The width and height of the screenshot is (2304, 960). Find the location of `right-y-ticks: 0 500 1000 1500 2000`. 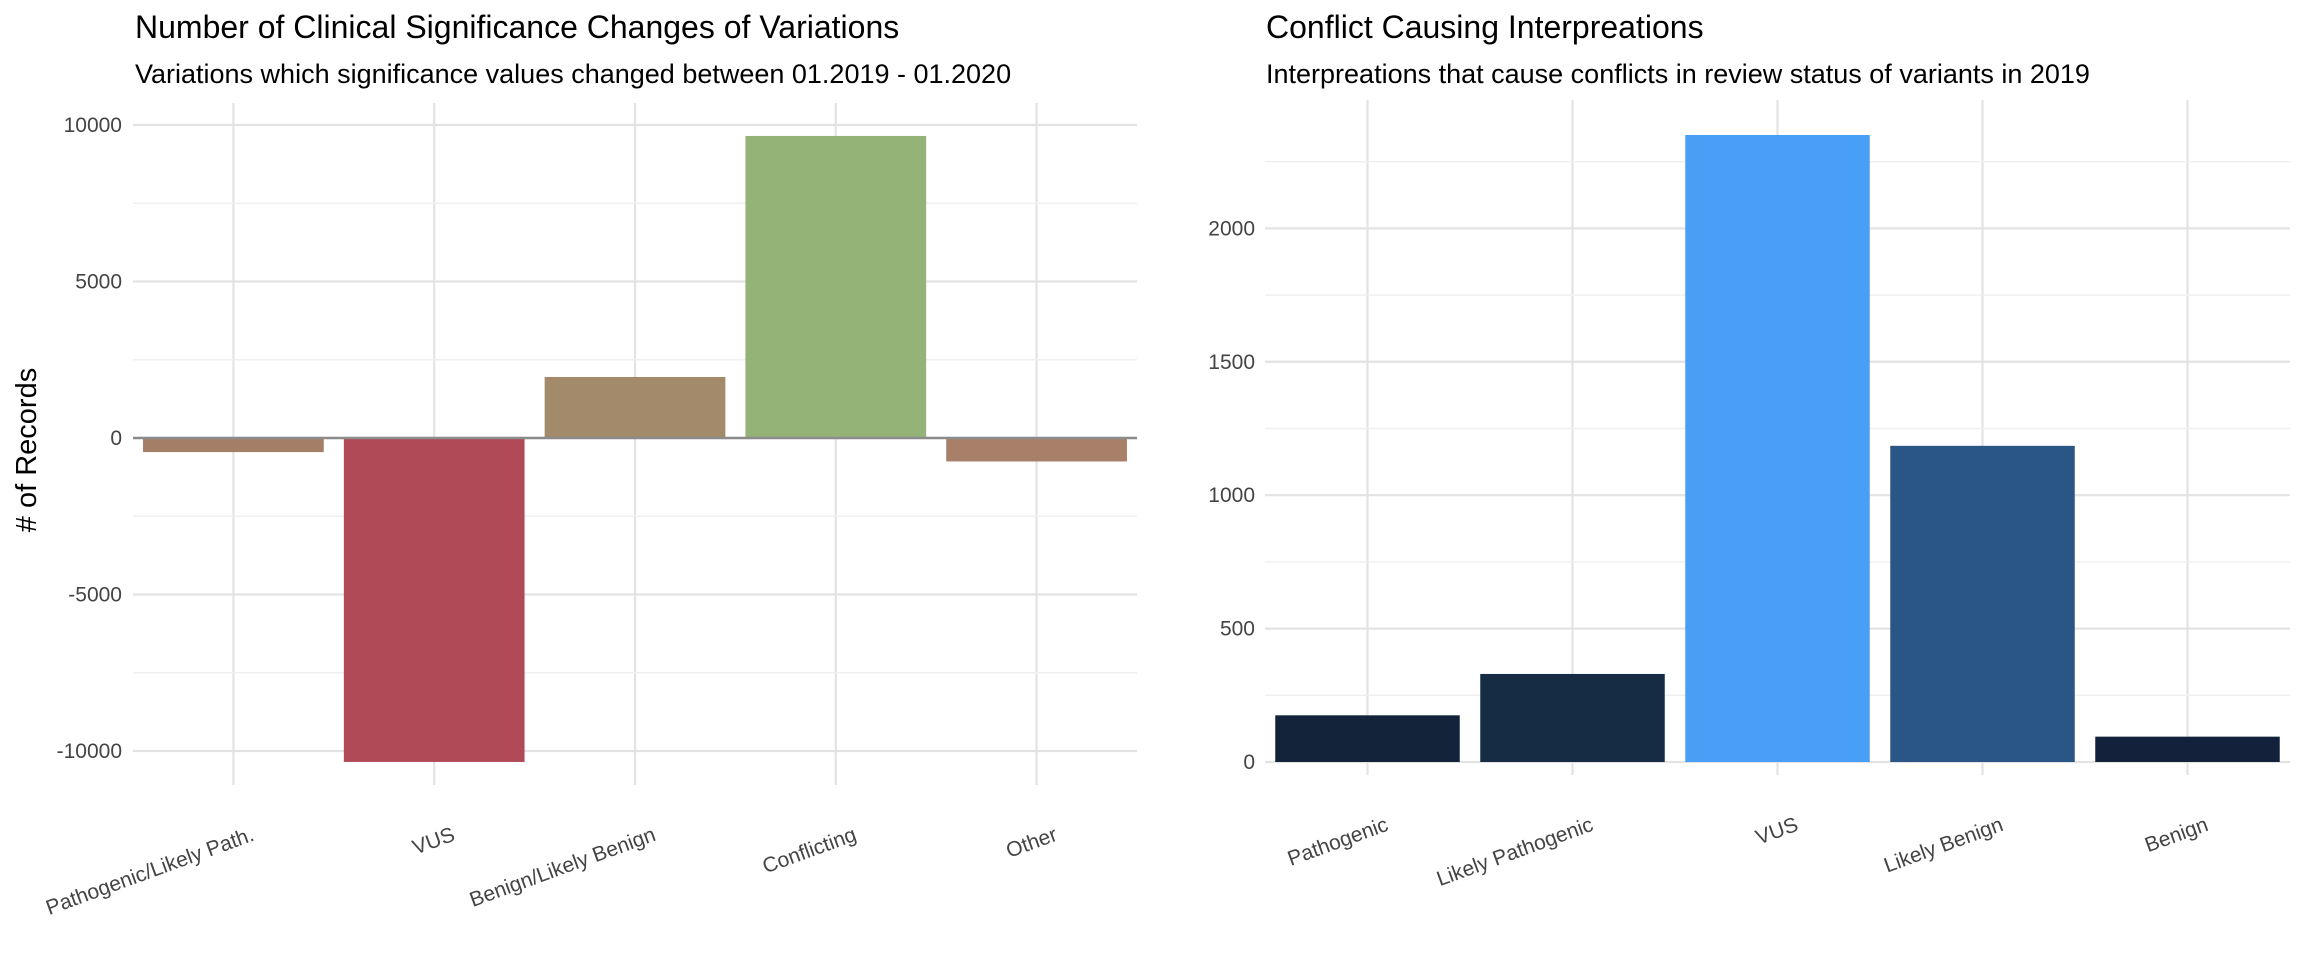

right-y-ticks: 0 500 1000 1500 2000 is located at coordinates (1231, 495).